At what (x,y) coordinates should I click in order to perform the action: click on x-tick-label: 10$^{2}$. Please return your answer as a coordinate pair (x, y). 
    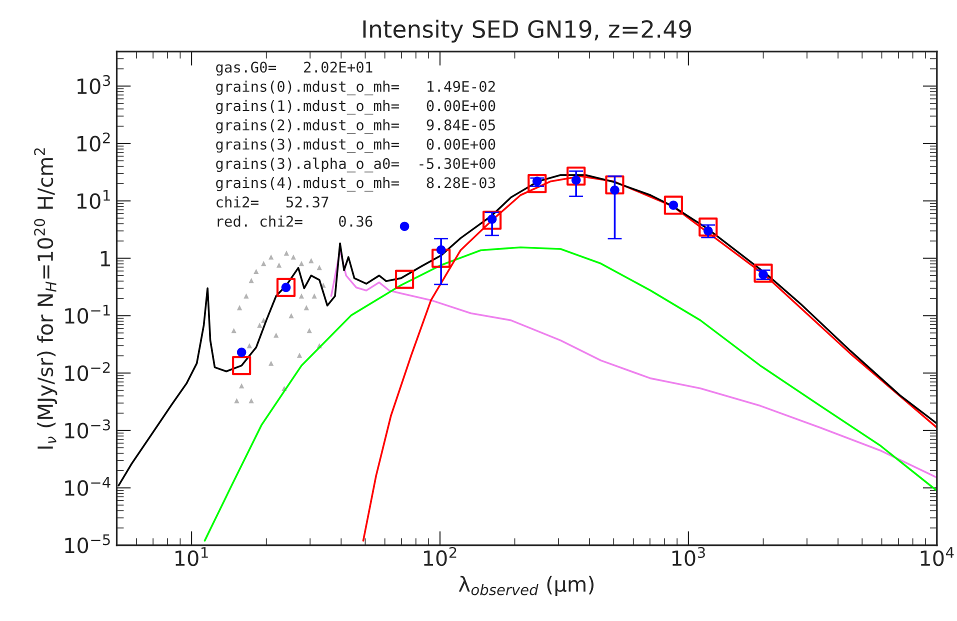
    Looking at the image, I should click on (440, 556).